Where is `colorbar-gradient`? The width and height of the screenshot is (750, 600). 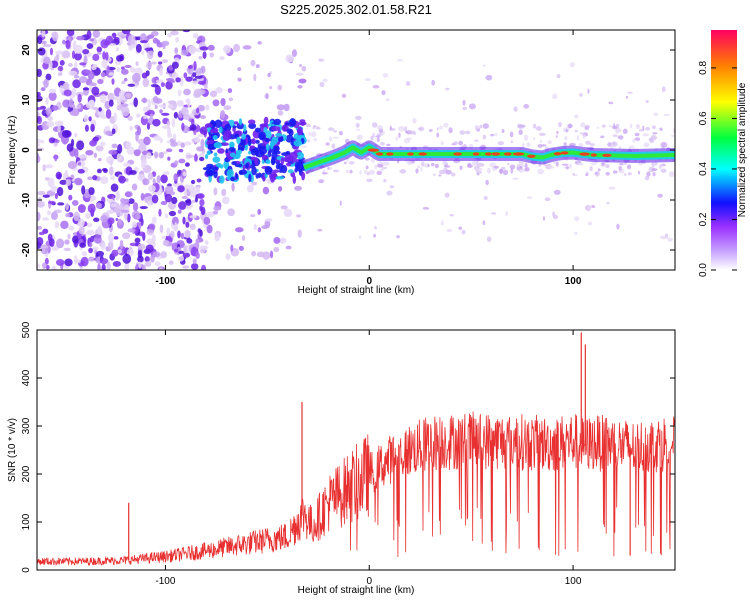
colorbar-gradient is located at coordinates (724, 150).